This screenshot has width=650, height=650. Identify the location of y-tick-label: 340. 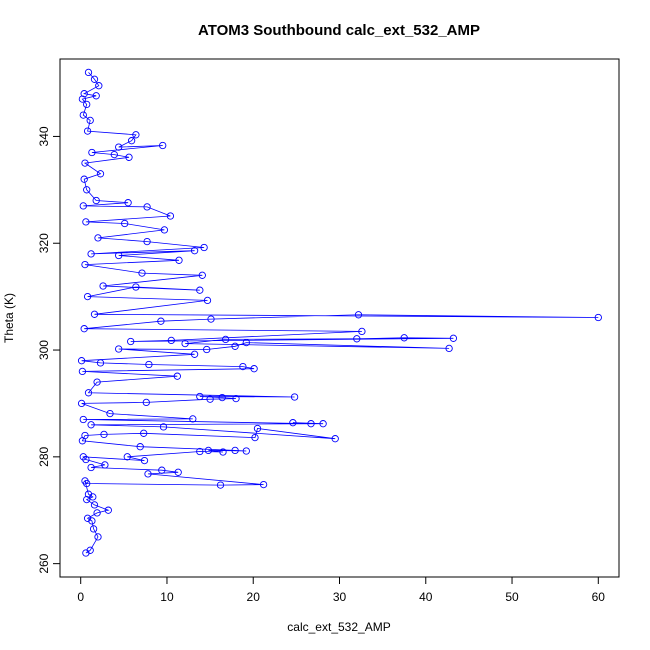
(44, 136).